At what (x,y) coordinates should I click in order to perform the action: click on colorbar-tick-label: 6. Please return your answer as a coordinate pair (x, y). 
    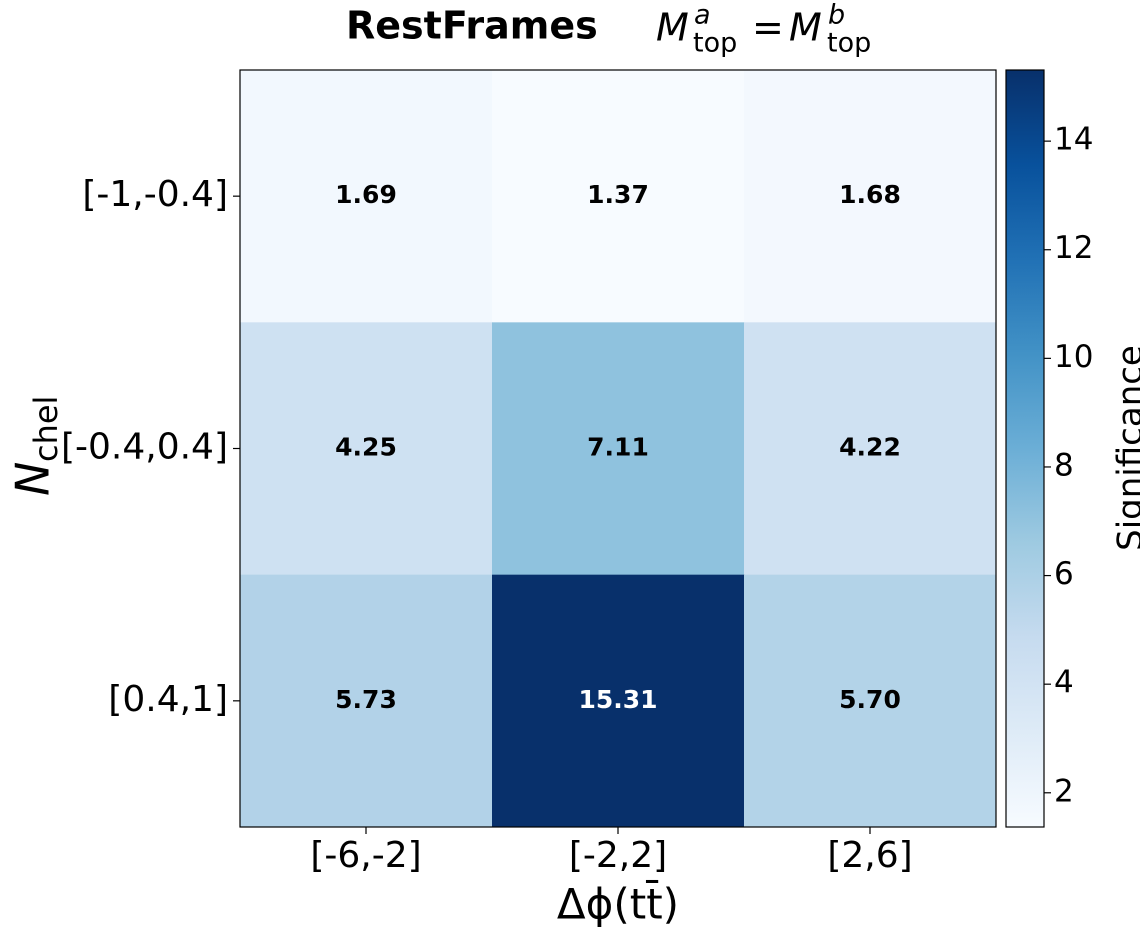
    Looking at the image, I should click on (1064, 574).